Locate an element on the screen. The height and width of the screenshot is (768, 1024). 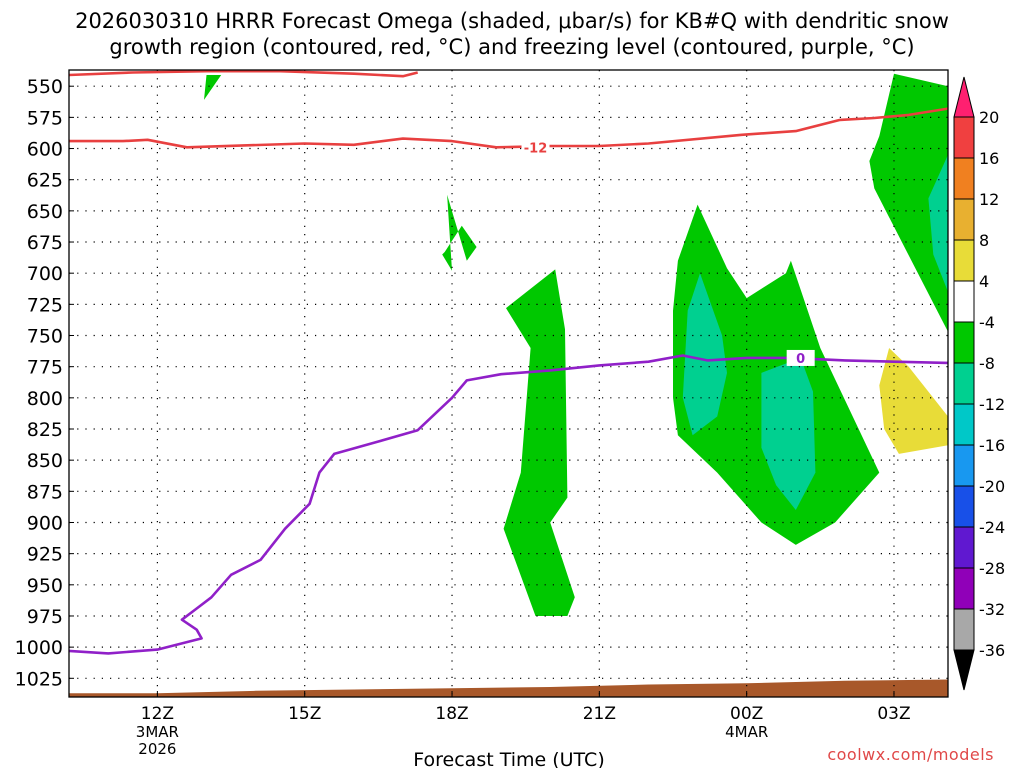
y-tick-label: 625 is located at coordinates (45, 181).